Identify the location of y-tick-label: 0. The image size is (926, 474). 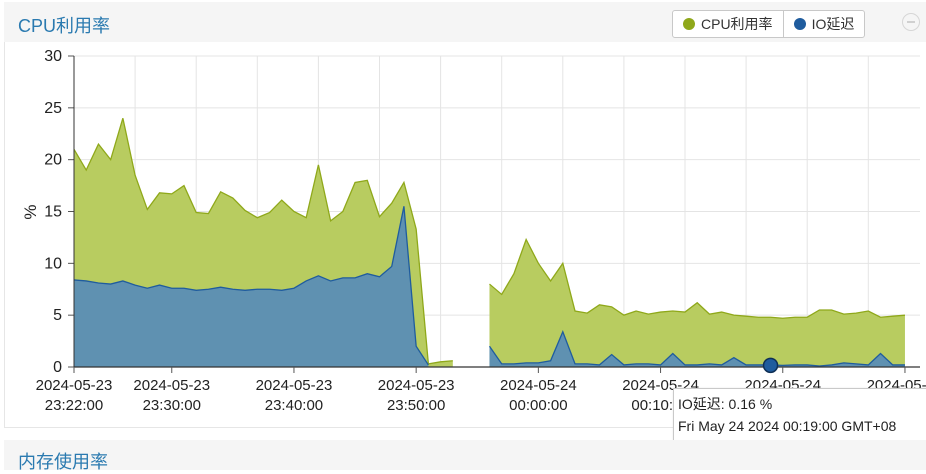
(57, 367).